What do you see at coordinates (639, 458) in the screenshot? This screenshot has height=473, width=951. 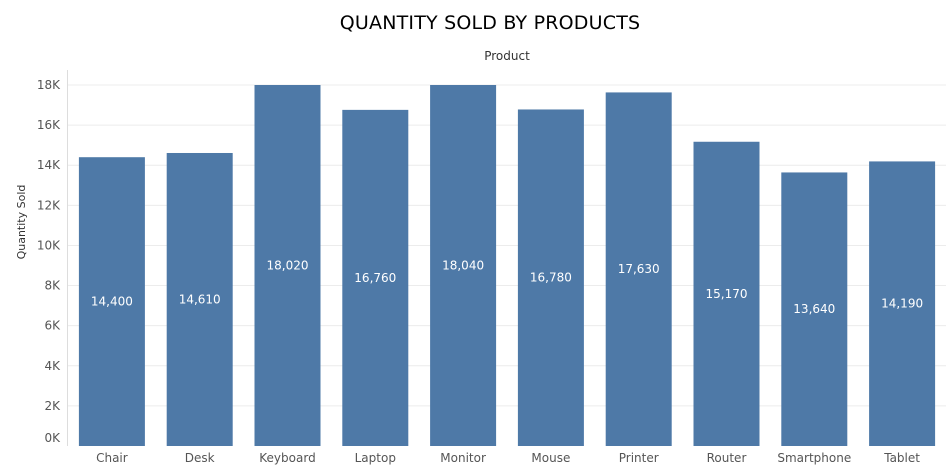 I see `x-tick-label: Printer` at bounding box center [639, 458].